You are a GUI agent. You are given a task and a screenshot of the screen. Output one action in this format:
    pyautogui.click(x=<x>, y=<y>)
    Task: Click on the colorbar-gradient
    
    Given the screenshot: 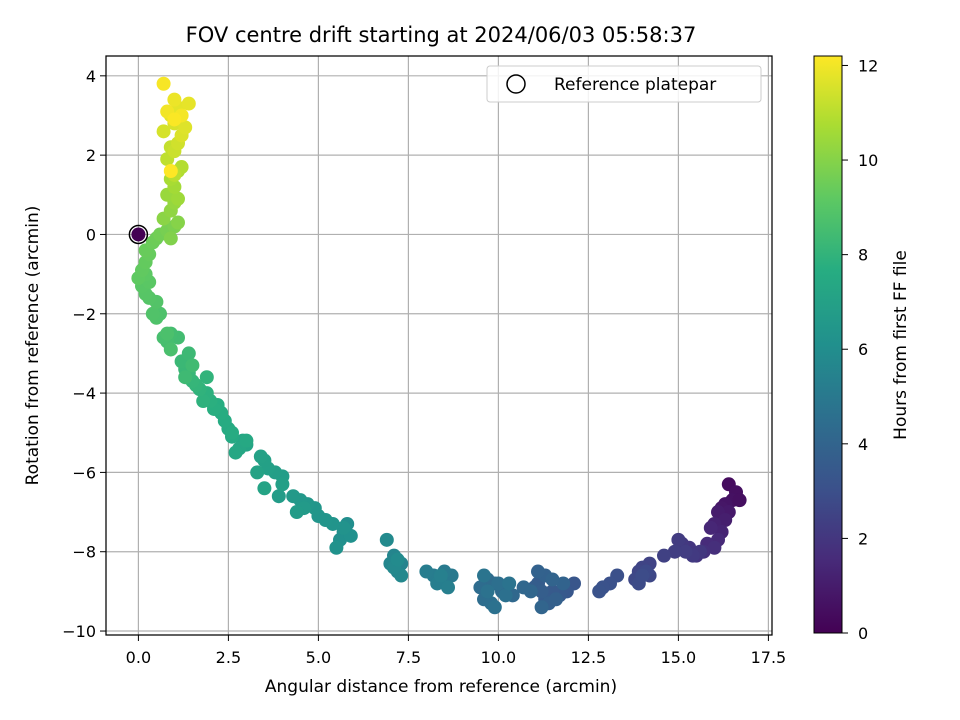 What is the action you would take?
    pyautogui.click(x=828, y=344)
    